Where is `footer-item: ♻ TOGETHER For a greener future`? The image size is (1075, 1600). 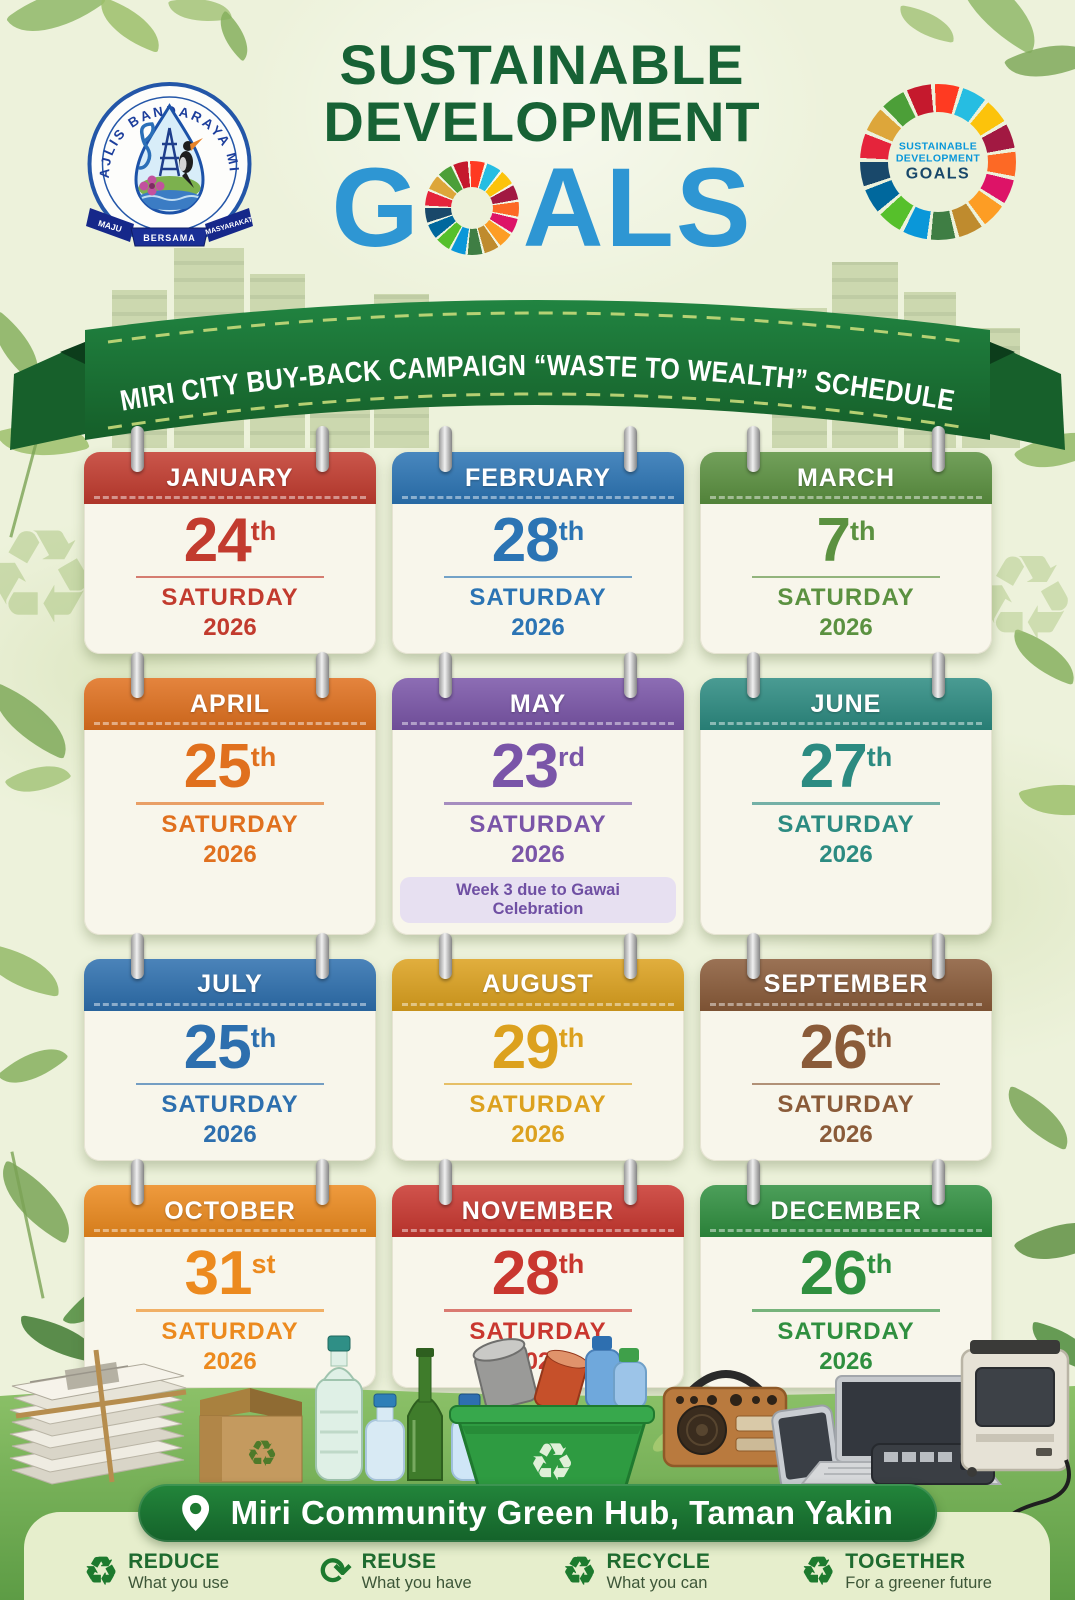 footer-item: ♻ TOGETHER For a greener future is located at coordinates (896, 1571).